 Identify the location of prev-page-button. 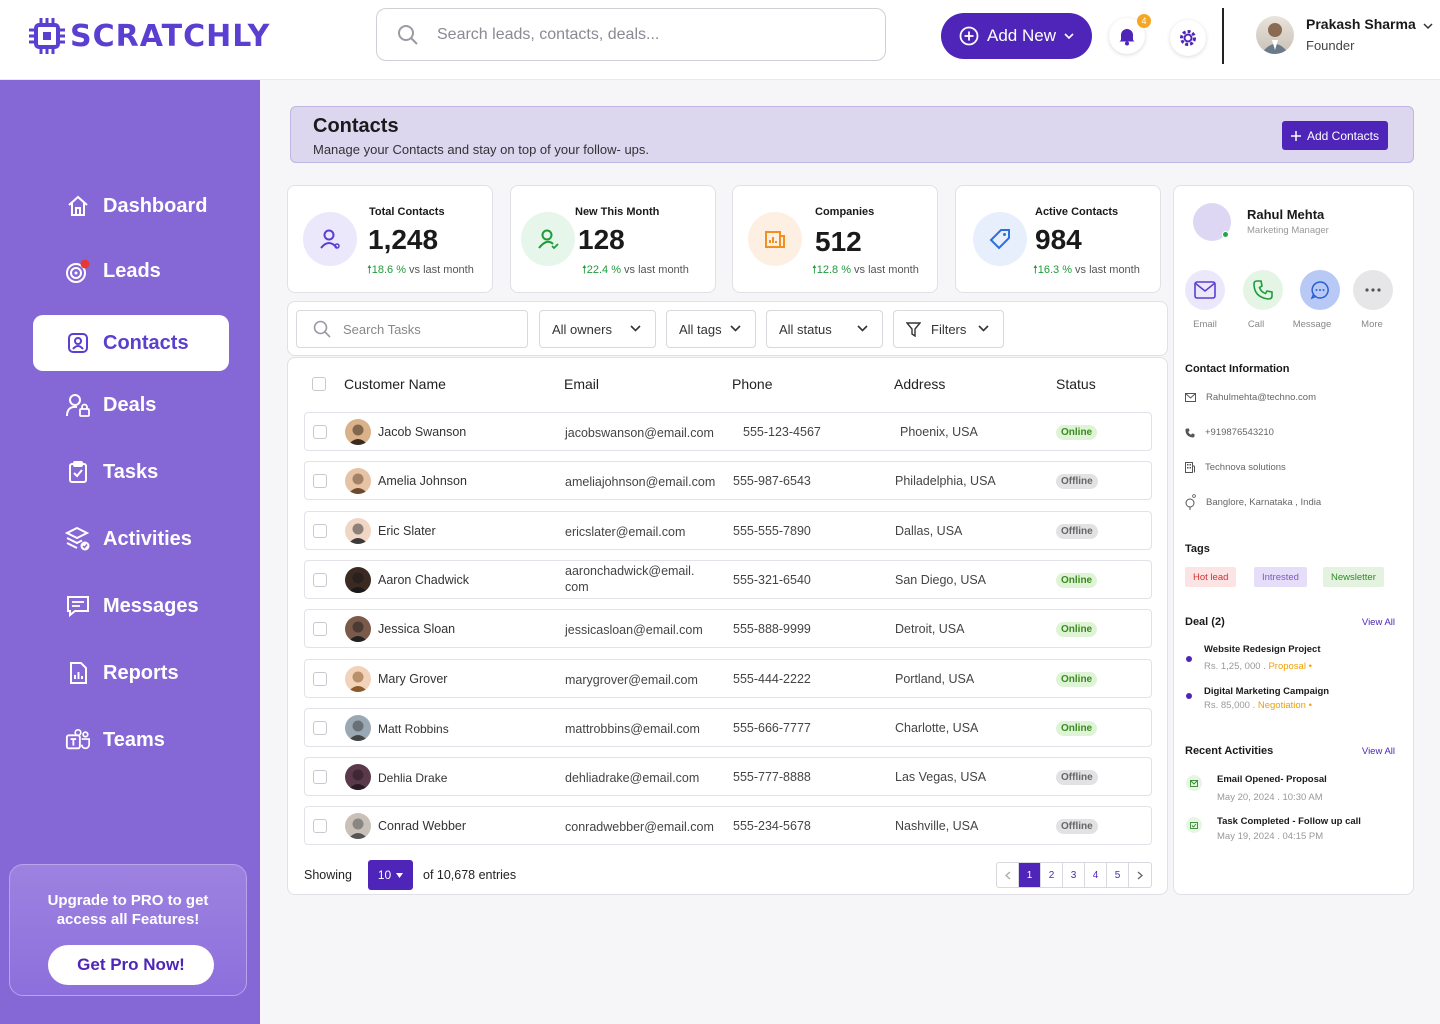
(1008, 875).